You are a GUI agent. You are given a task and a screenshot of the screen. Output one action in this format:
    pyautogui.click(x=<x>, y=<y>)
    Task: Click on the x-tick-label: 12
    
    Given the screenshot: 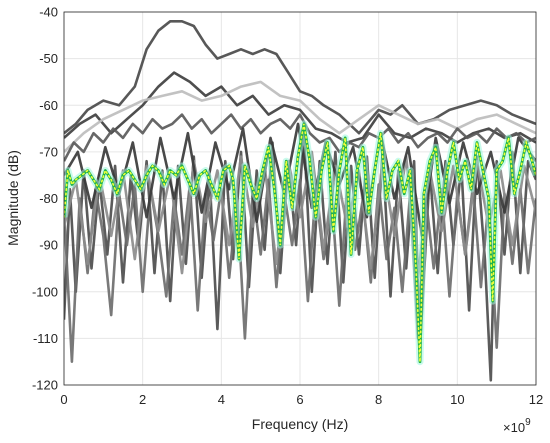 What is the action you would take?
    pyautogui.click(x=536, y=399)
    